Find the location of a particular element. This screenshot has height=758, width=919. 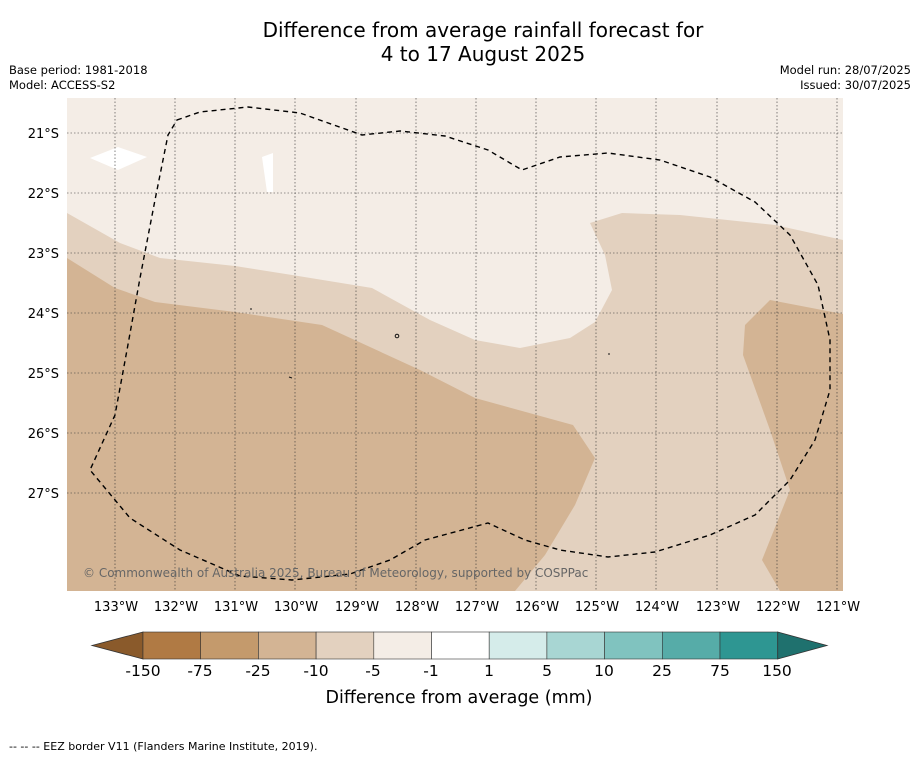

lon-label: 121°W is located at coordinates (838, 607).